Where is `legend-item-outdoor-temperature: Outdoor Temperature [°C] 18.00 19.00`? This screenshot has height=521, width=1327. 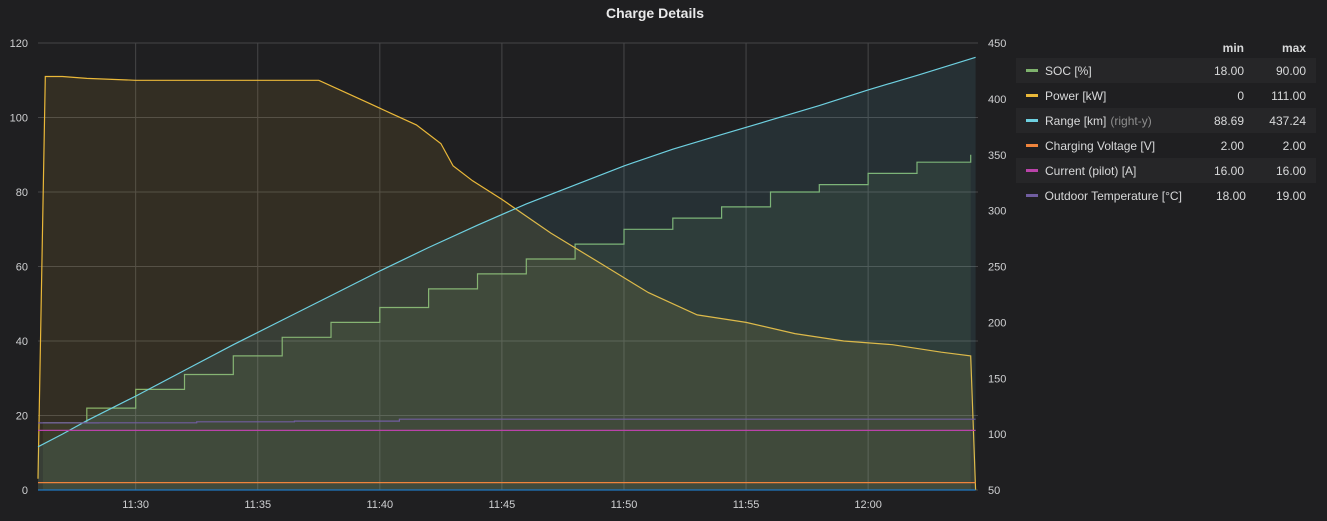
legend-item-outdoor-temperature: Outdoor Temperature [°C] 18.00 19.00 is located at coordinates (1166, 195).